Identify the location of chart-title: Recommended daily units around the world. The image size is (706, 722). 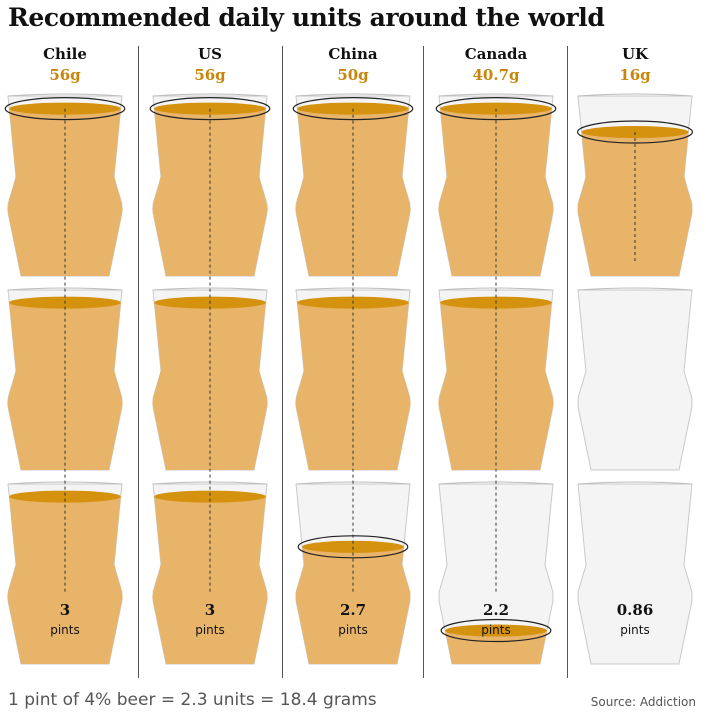
(306, 17).